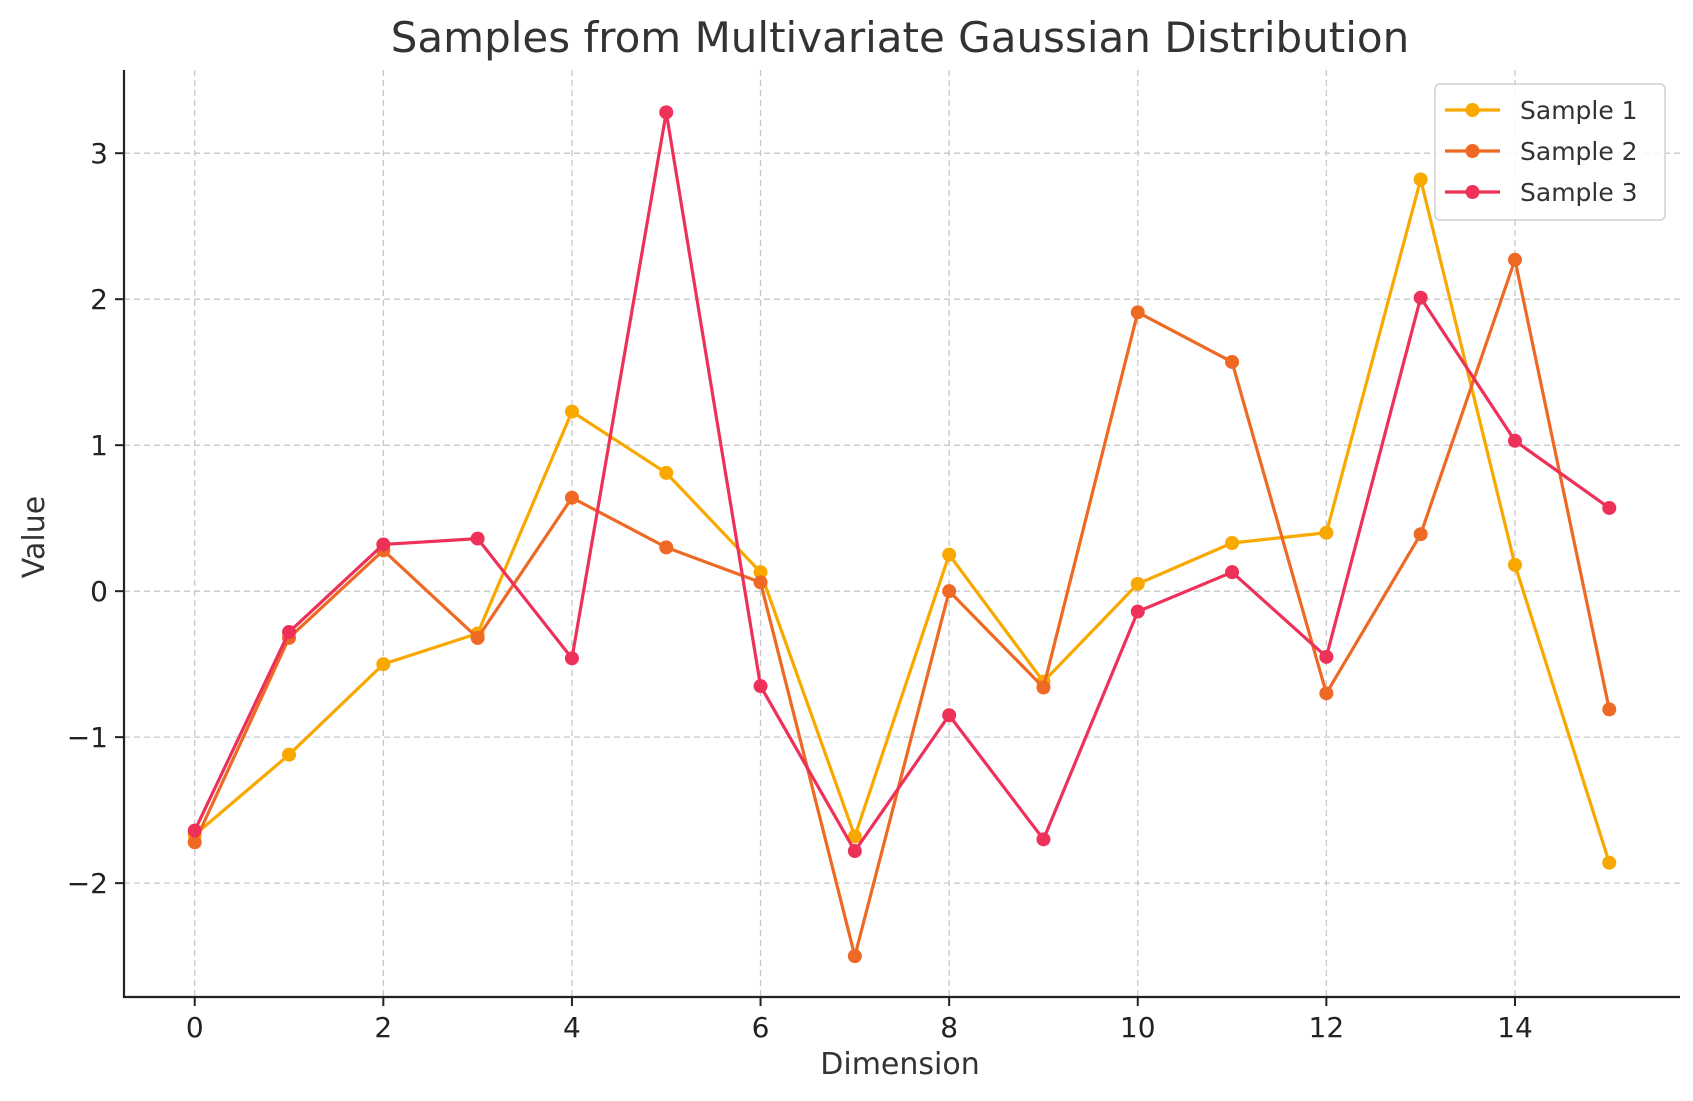 Image resolution: width=1693 pixels, height=1101 pixels. I want to click on y-axis-label: Value, so click(34, 537).